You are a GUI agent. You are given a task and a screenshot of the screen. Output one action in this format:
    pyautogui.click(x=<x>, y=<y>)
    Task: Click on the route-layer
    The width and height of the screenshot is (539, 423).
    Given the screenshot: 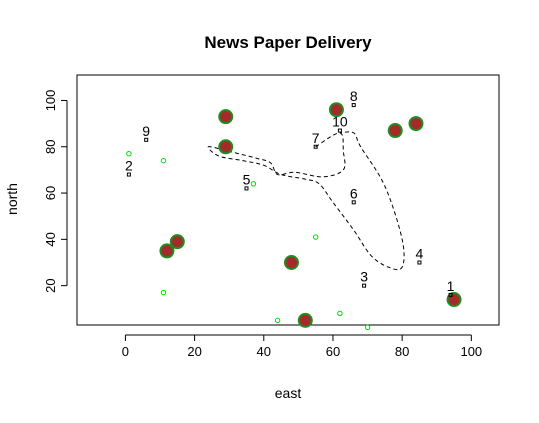 What is the action you would take?
    pyautogui.click(x=306, y=201)
    